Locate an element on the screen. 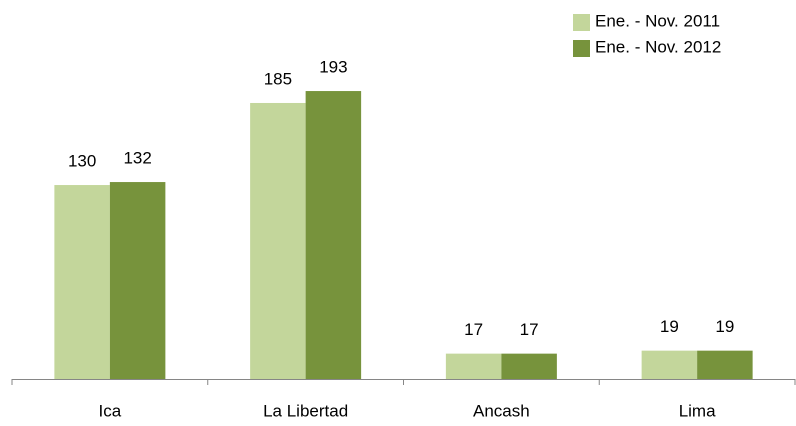 This screenshot has height=426, width=796. legend-label: Ene. - Nov. 2011 is located at coordinates (657, 20).